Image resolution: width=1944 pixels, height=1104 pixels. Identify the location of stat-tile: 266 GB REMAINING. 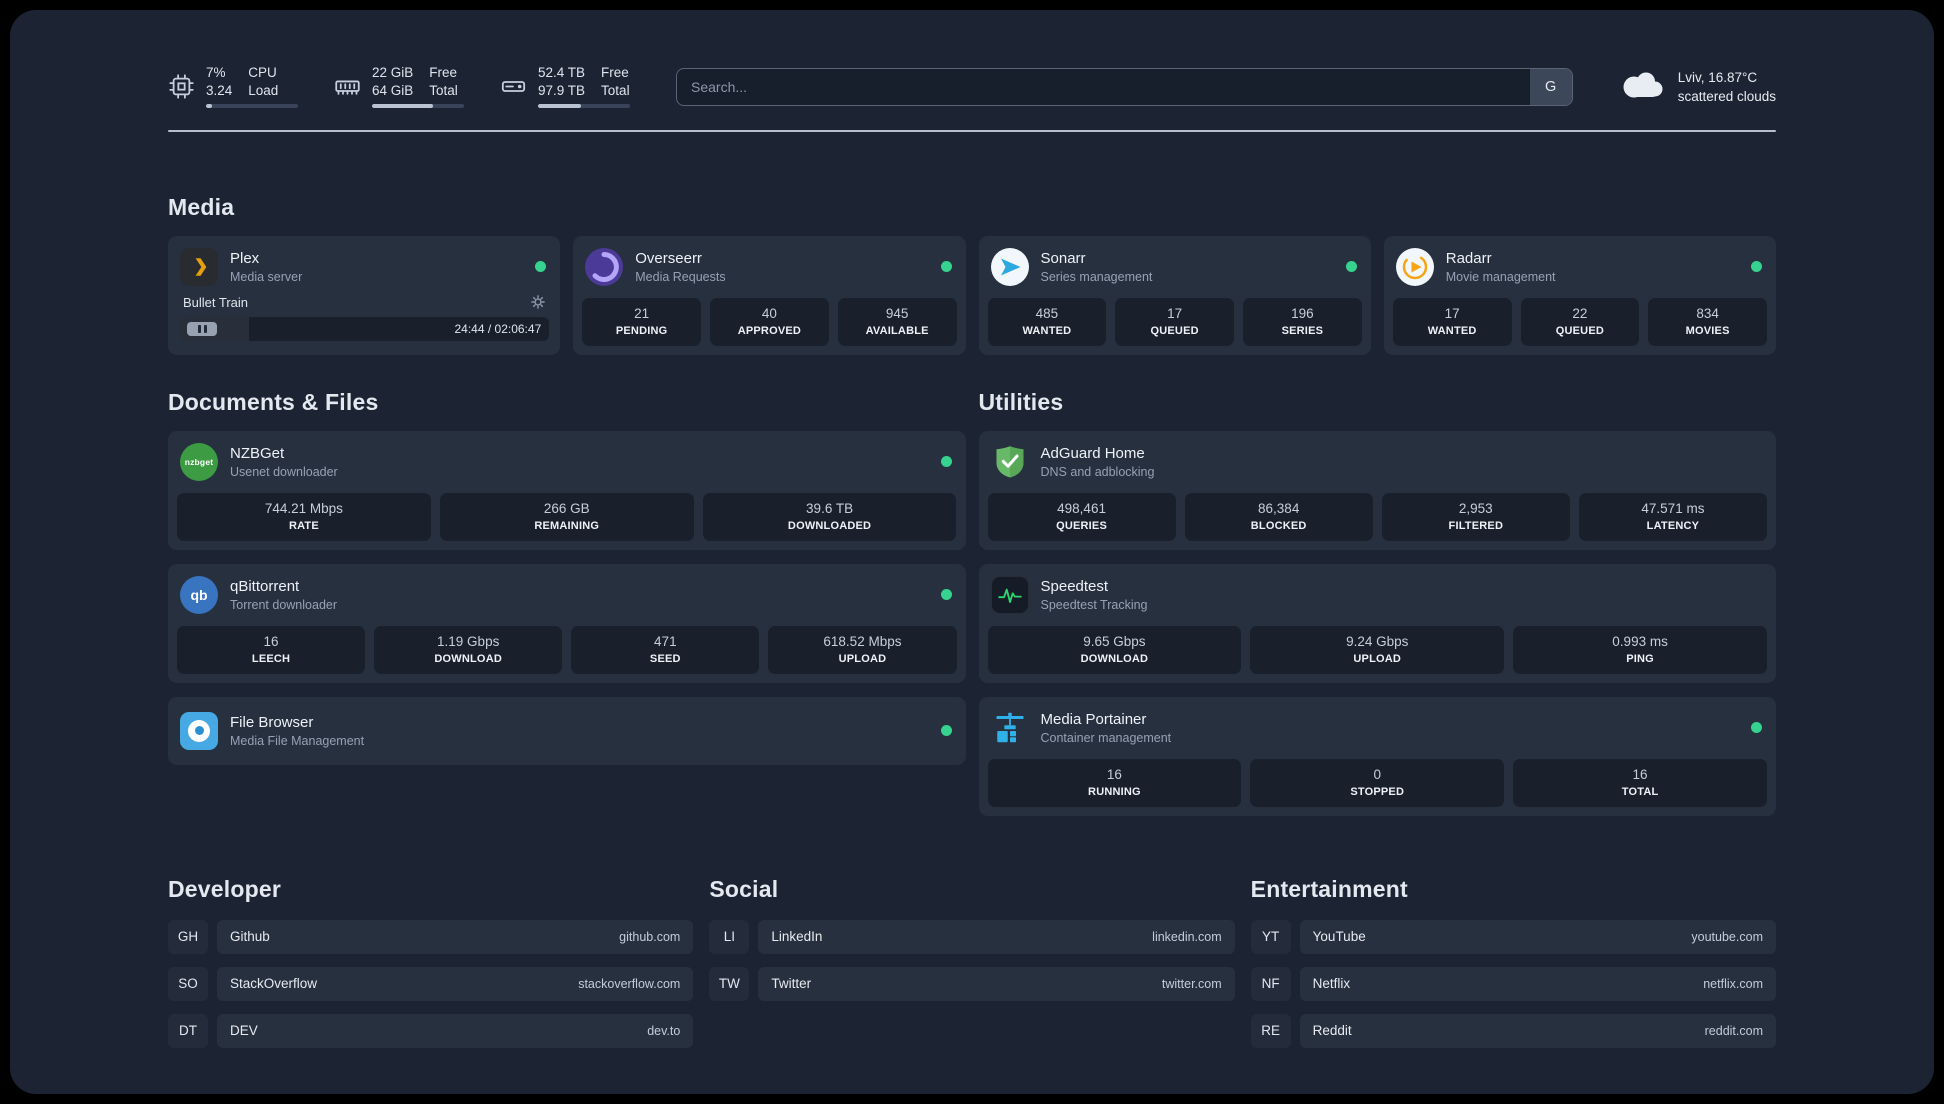
(566, 516).